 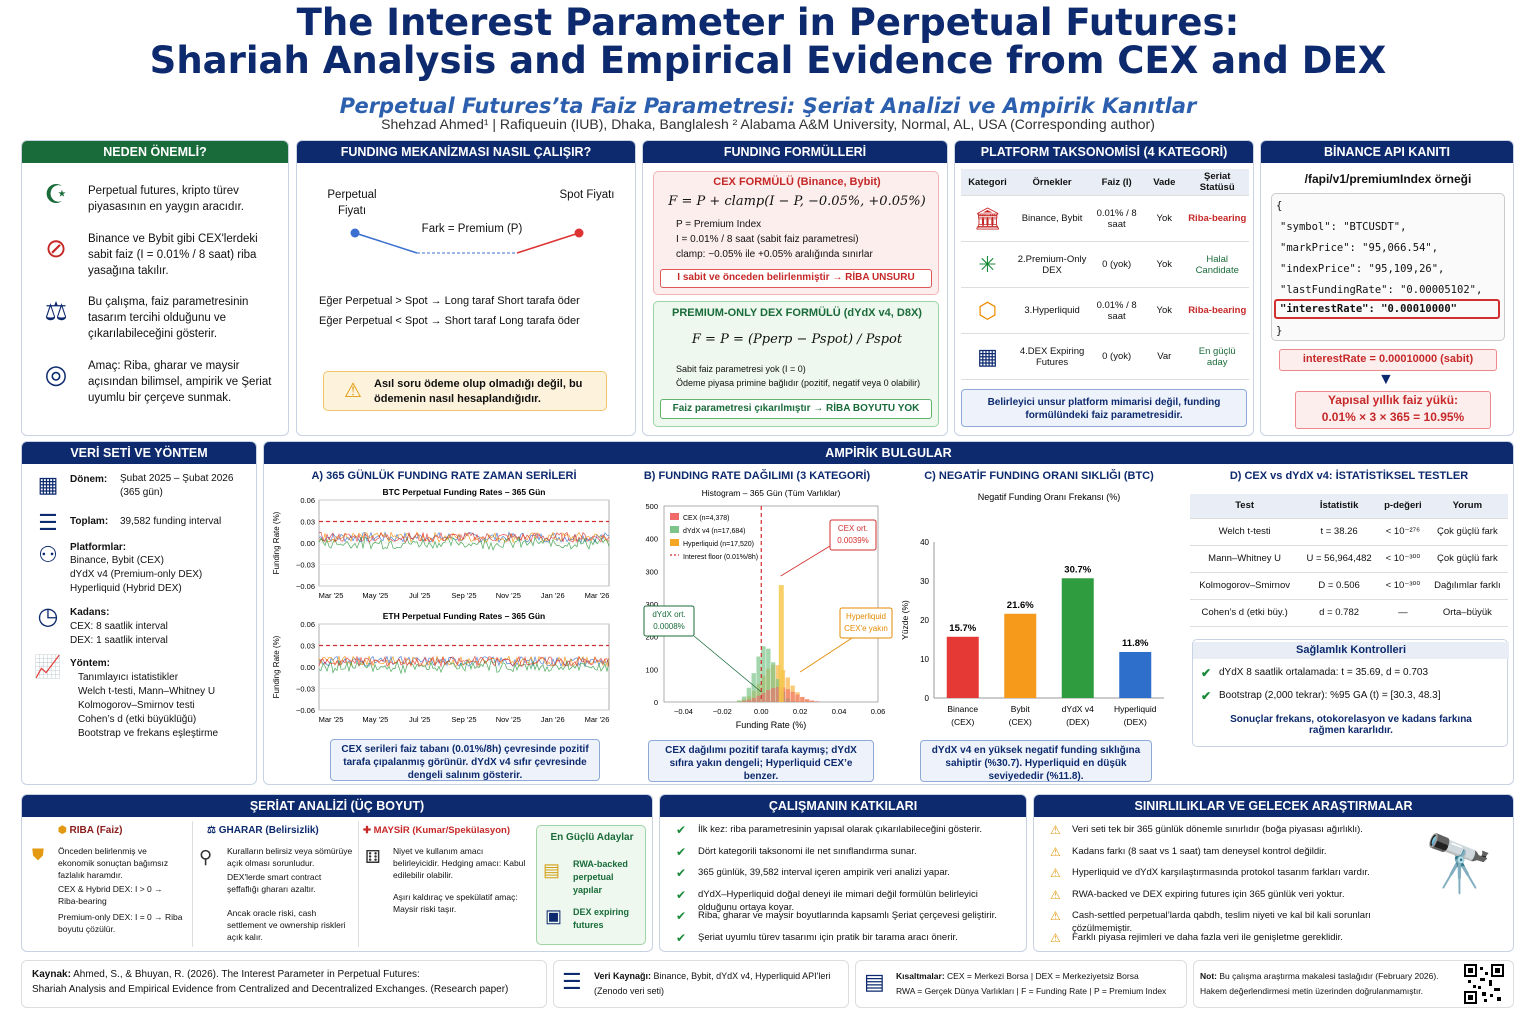 I want to click on section-c-title: C) NEGATİF FUNDING ORANI SIKLIĞI (BTC), so click(x=1039, y=476).